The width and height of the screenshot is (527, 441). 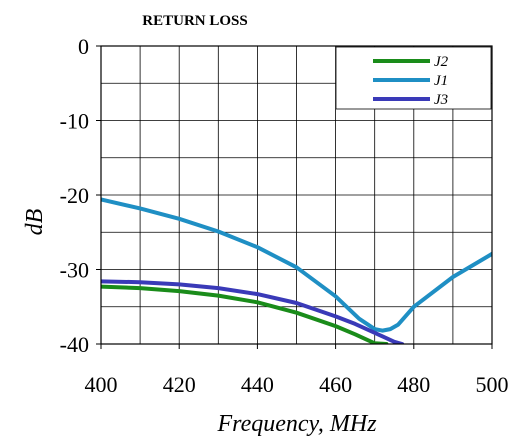 I want to click on x-tick-label: 400, so click(x=101, y=384).